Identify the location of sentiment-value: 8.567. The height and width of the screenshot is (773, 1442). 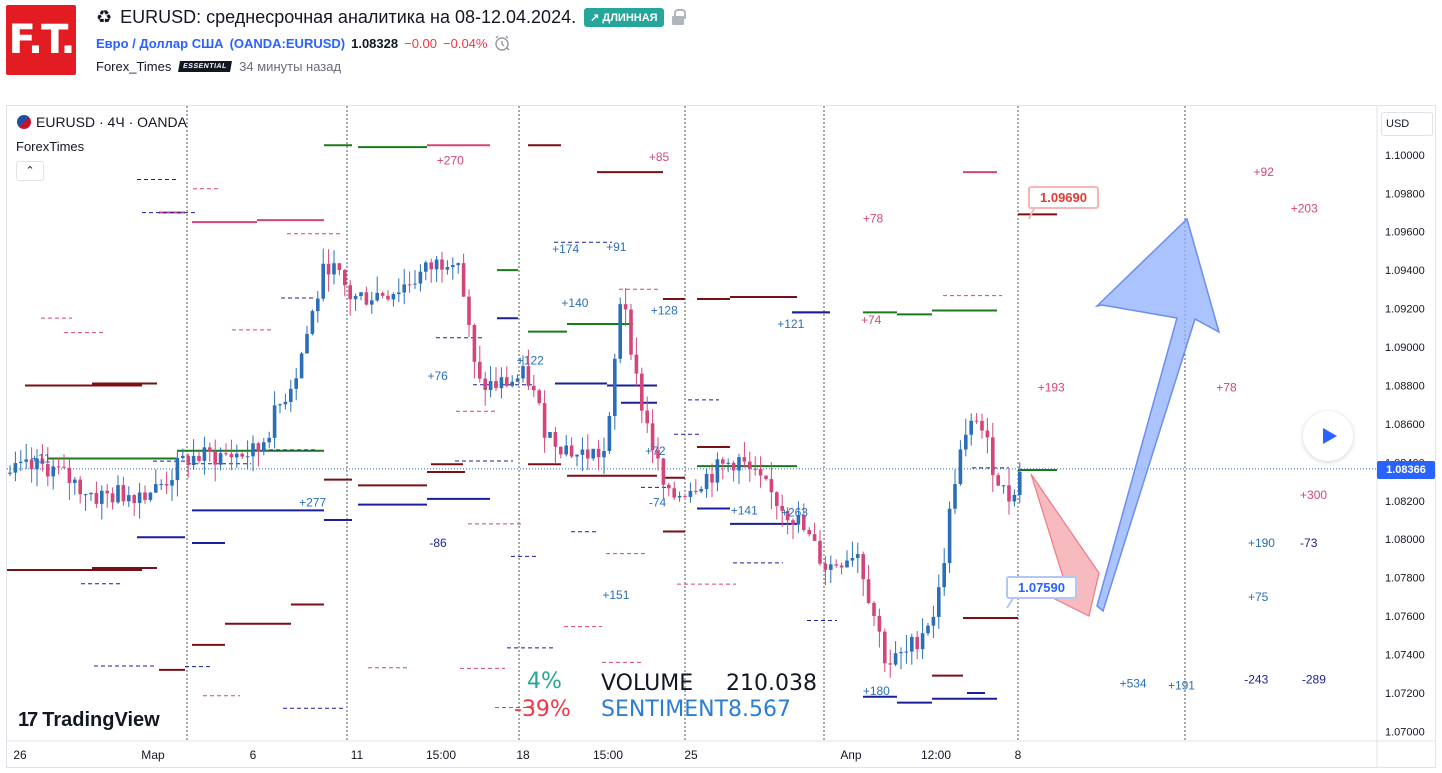
(759, 709).